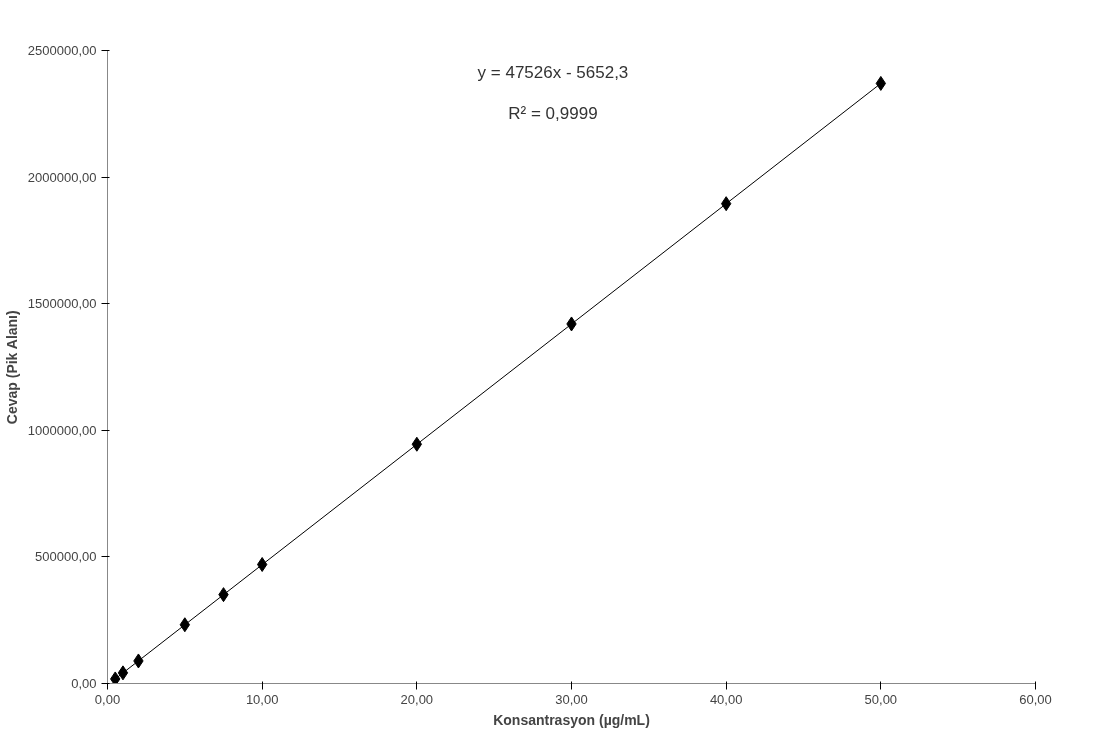  I want to click on y-tick-label: 1500000,00, so click(62, 304).